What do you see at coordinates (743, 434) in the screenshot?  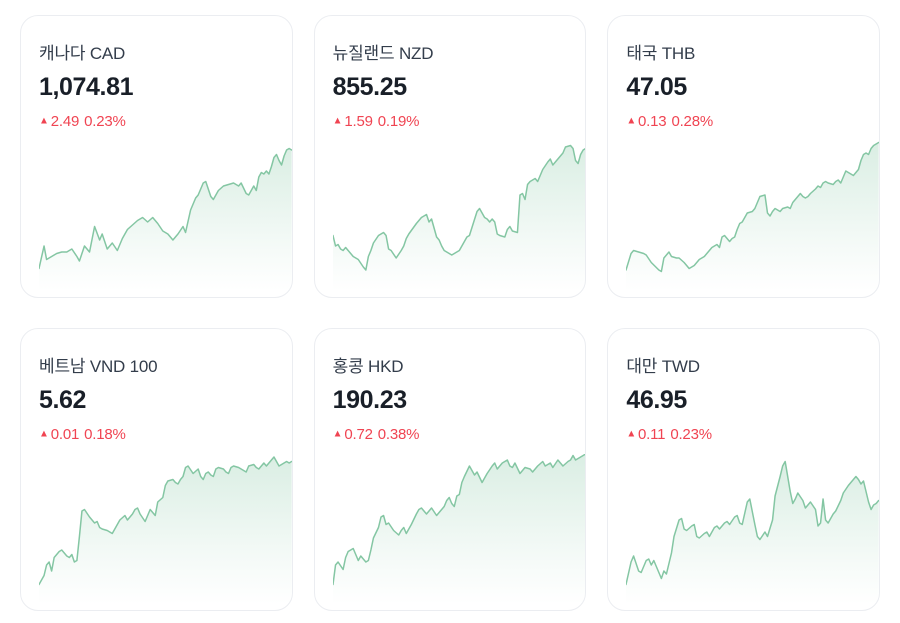 I see `change-row: ▲ 0.11 0.23%` at bounding box center [743, 434].